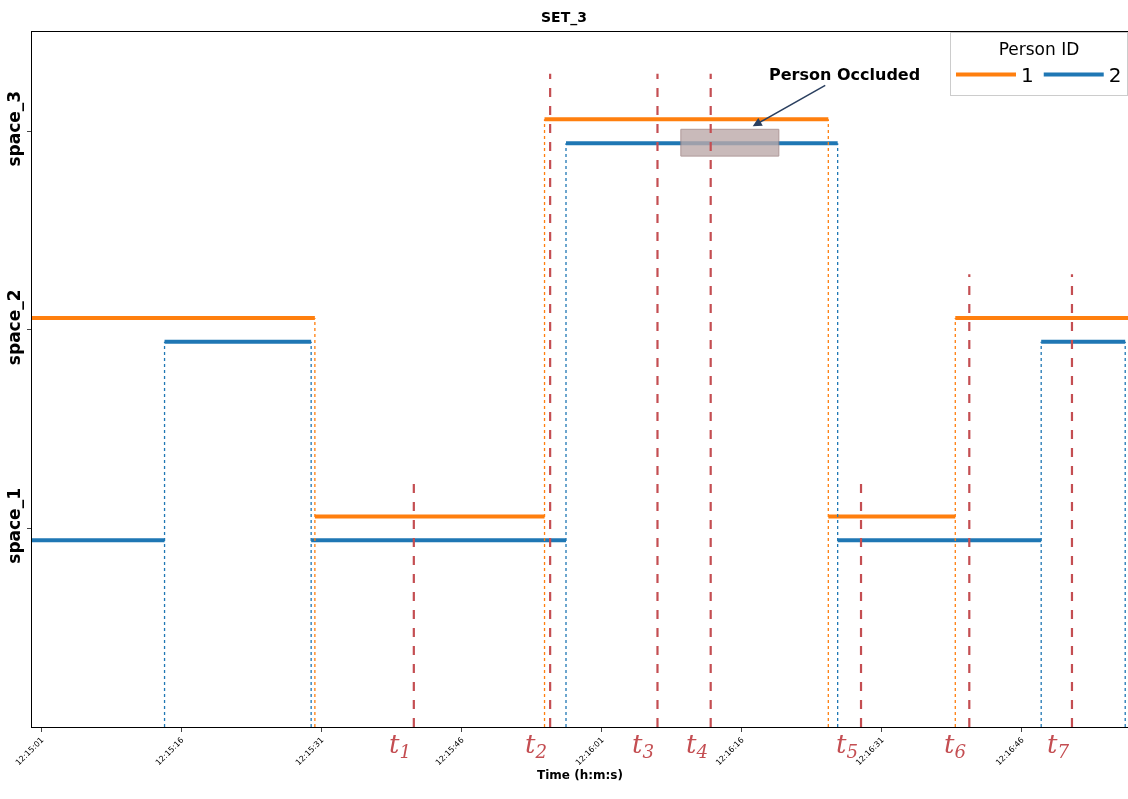 This screenshot has width=1128, height=799. I want to click on annotation: t$_{6}$, so click(955, 746).